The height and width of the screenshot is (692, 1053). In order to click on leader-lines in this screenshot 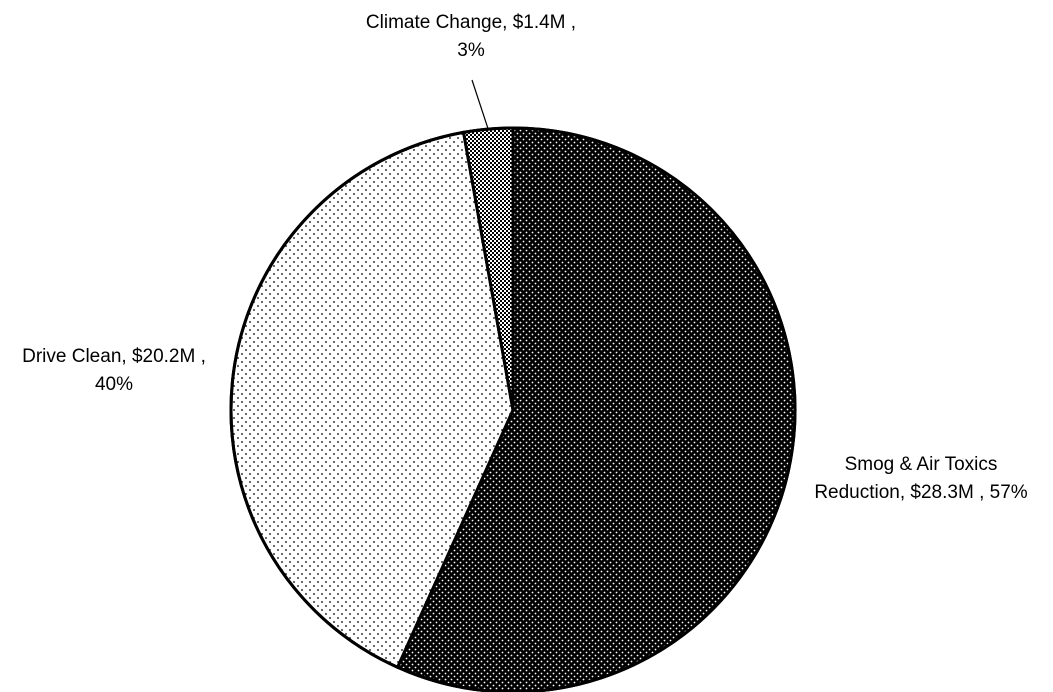, I will do `click(480, 104)`.